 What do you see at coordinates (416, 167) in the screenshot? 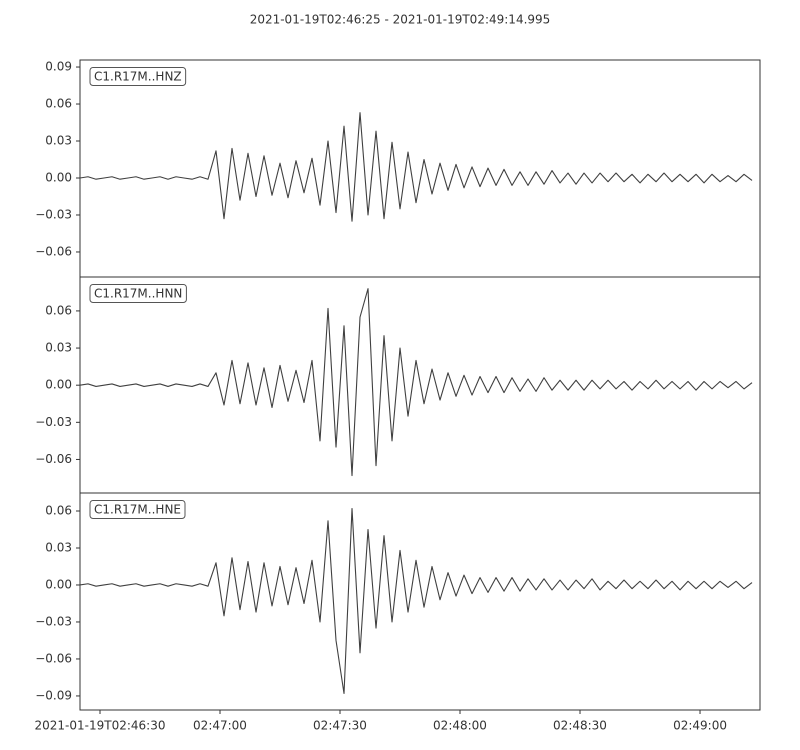
I see `trace` at bounding box center [416, 167].